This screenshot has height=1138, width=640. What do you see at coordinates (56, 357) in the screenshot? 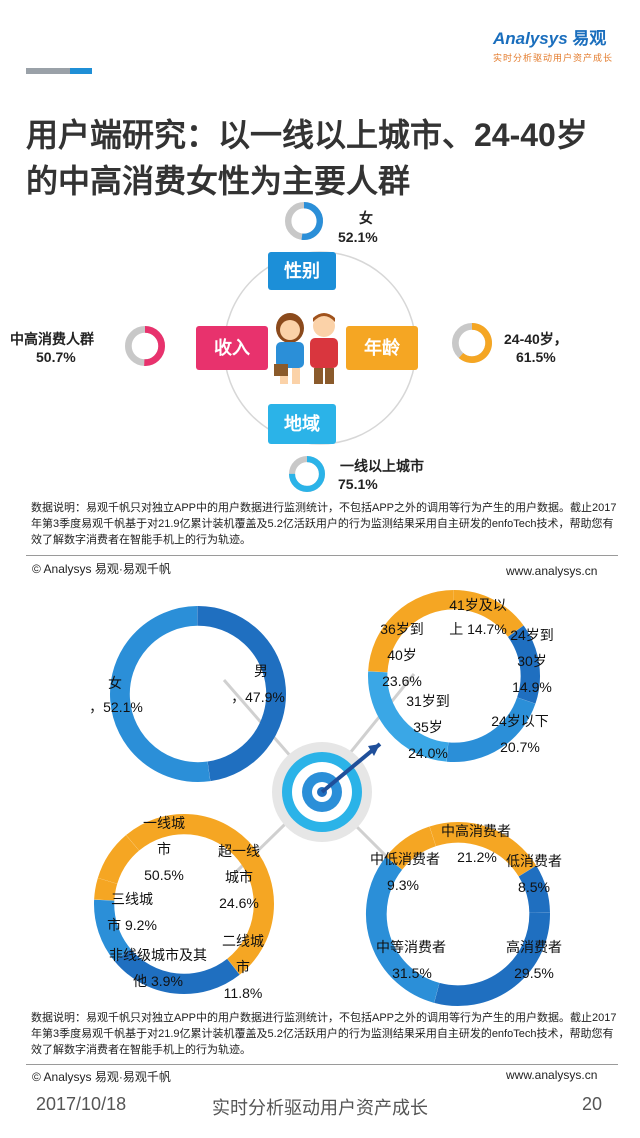
I see `stat-income-value: 50.7%` at bounding box center [56, 357].